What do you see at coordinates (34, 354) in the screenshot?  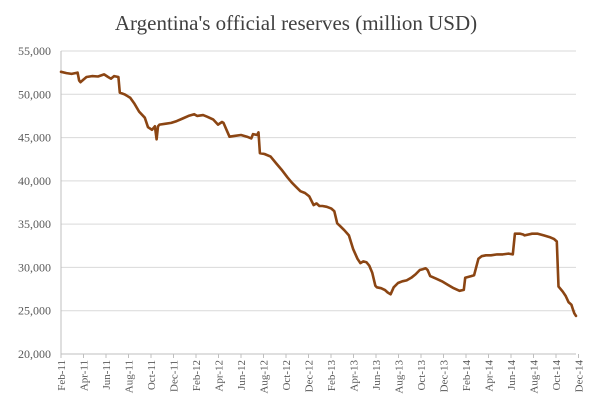 I see `y-tick-label: 20,000` at bounding box center [34, 354].